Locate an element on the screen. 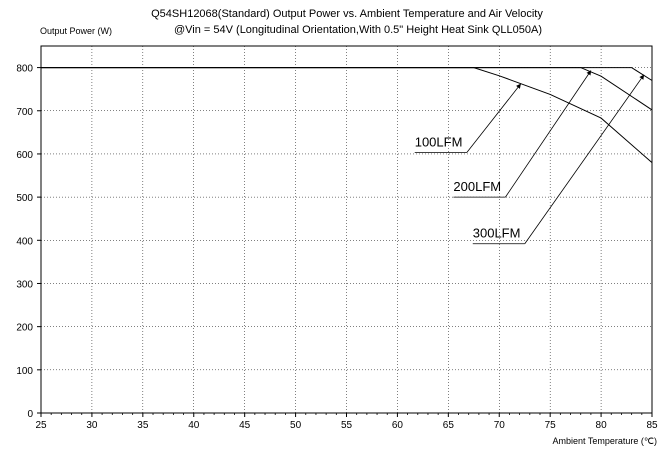 The width and height of the screenshot is (669, 450). x-tick-label: 60 is located at coordinates (398, 425).